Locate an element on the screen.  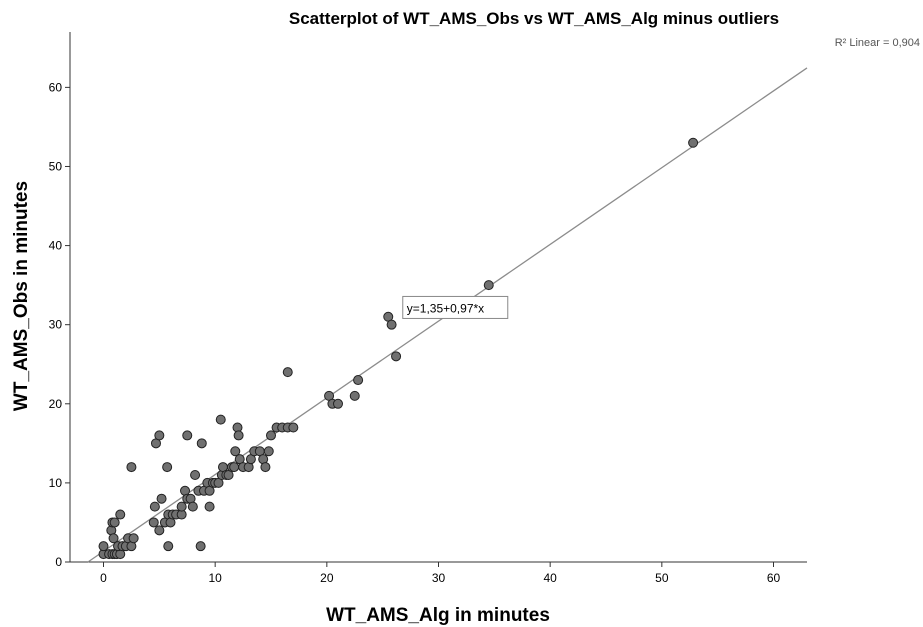
equation-box: y=1,35+0,97*x is located at coordinates (455, 307).